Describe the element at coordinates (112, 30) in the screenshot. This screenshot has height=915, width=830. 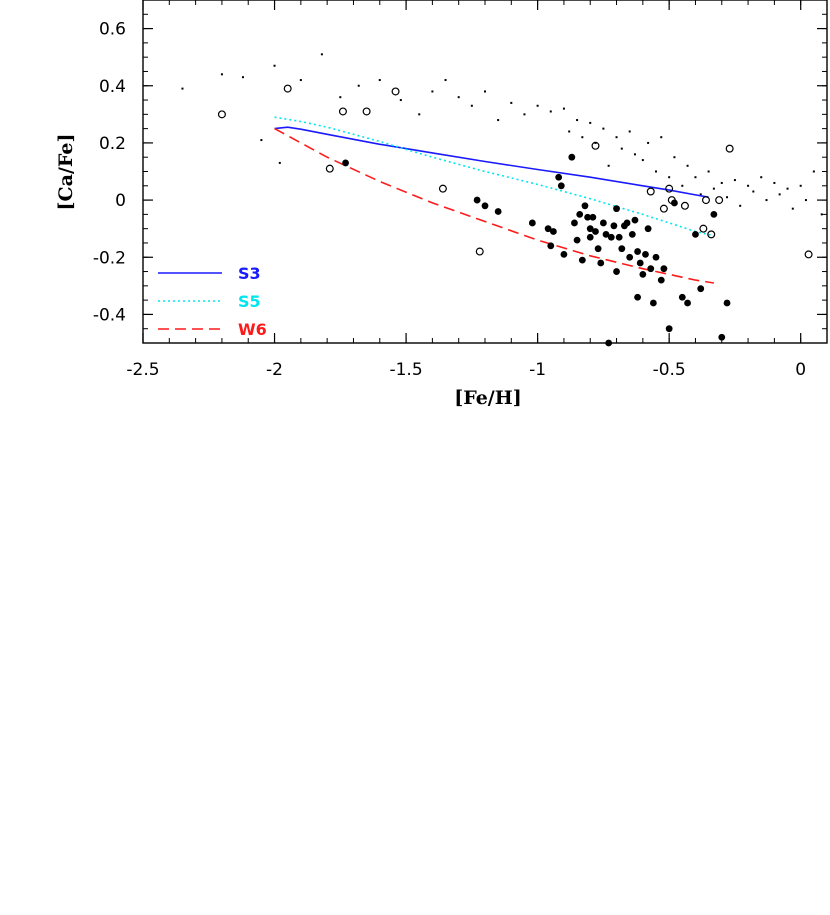
I see `y-tick-label: 0.6` at that location.